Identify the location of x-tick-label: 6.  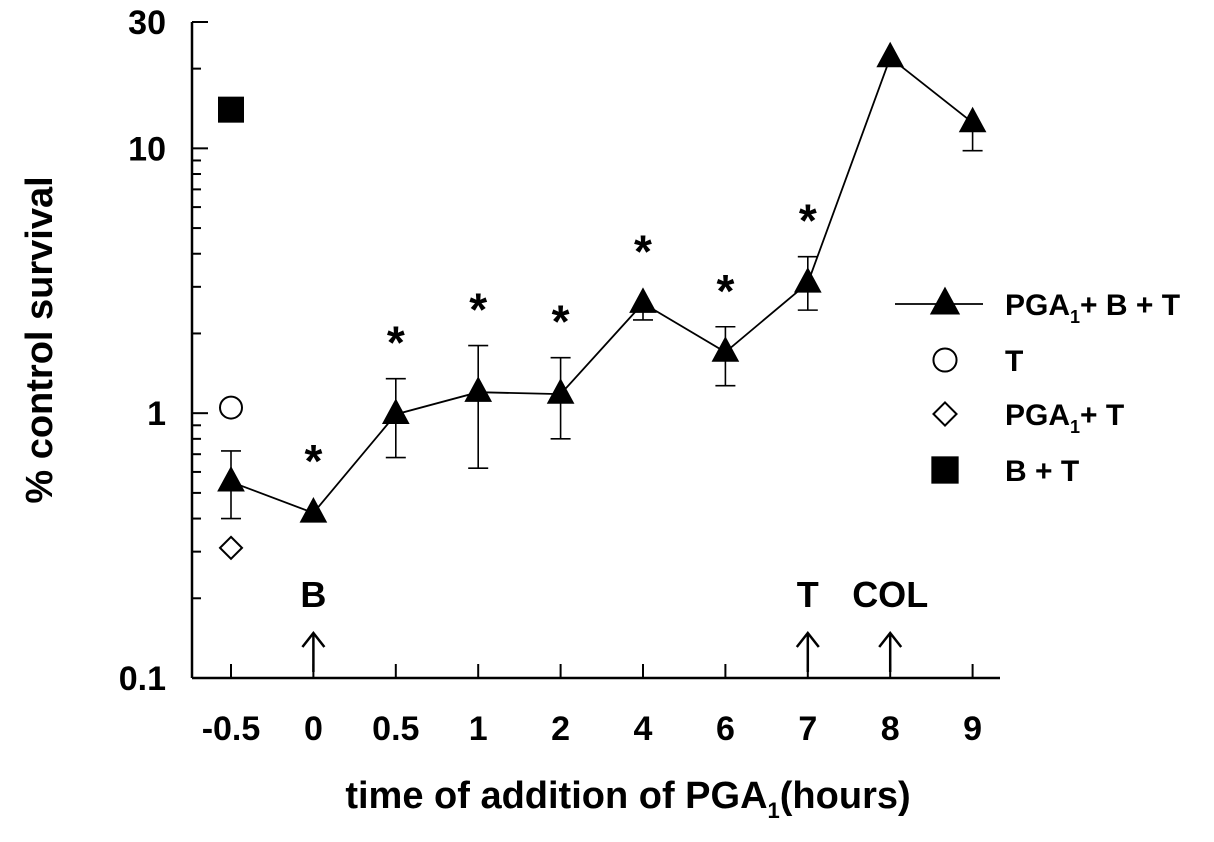
(725, 729).